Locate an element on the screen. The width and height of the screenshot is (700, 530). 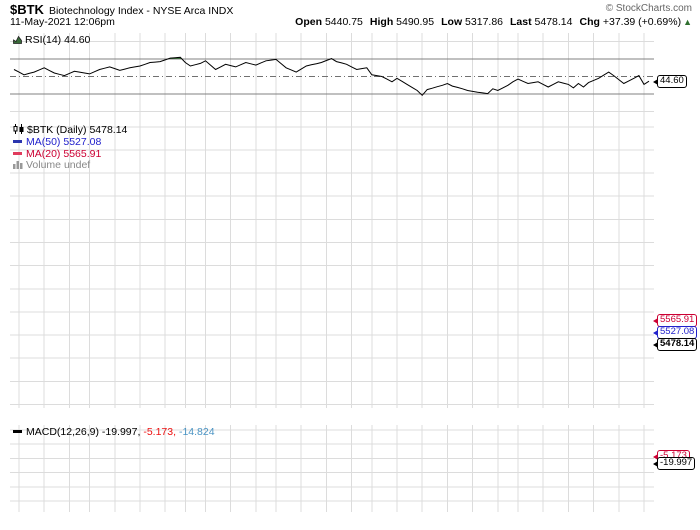
rsi-legend: RSI(14) 44.60 is located at coordinates (51, 40).